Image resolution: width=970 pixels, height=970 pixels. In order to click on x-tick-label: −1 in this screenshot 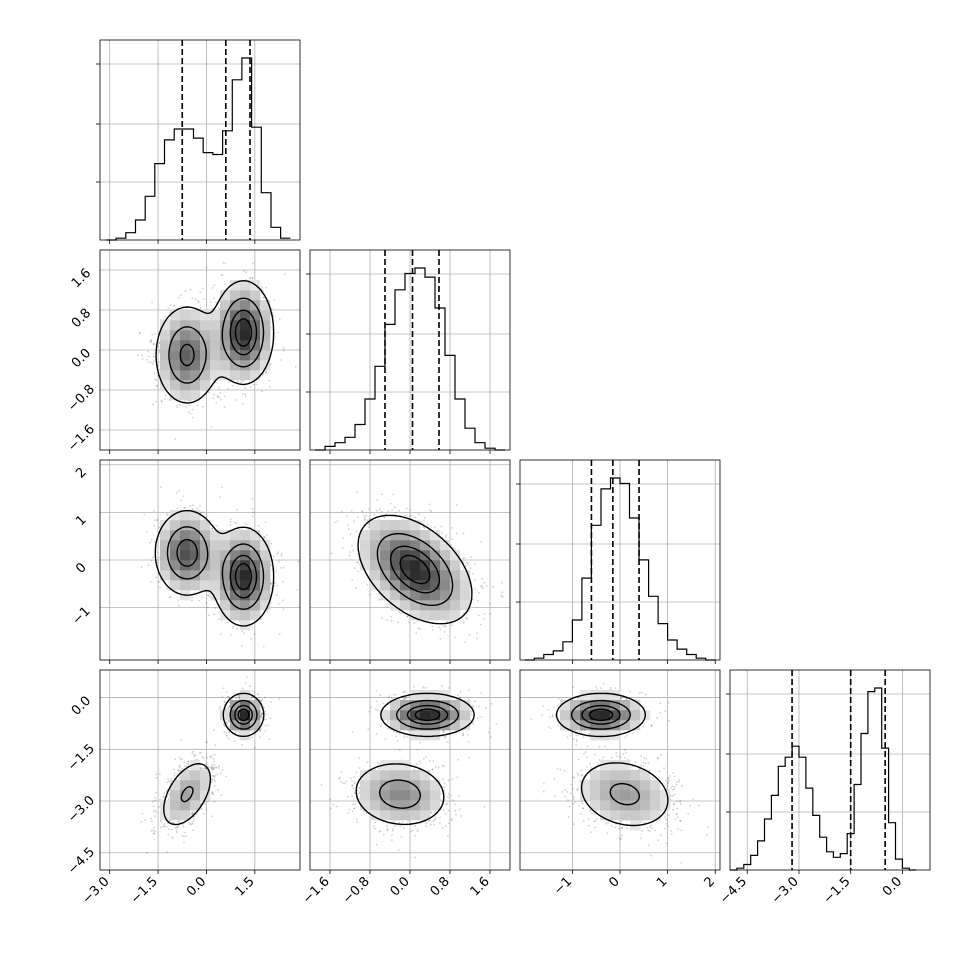, I will do `click(563, 886)`.